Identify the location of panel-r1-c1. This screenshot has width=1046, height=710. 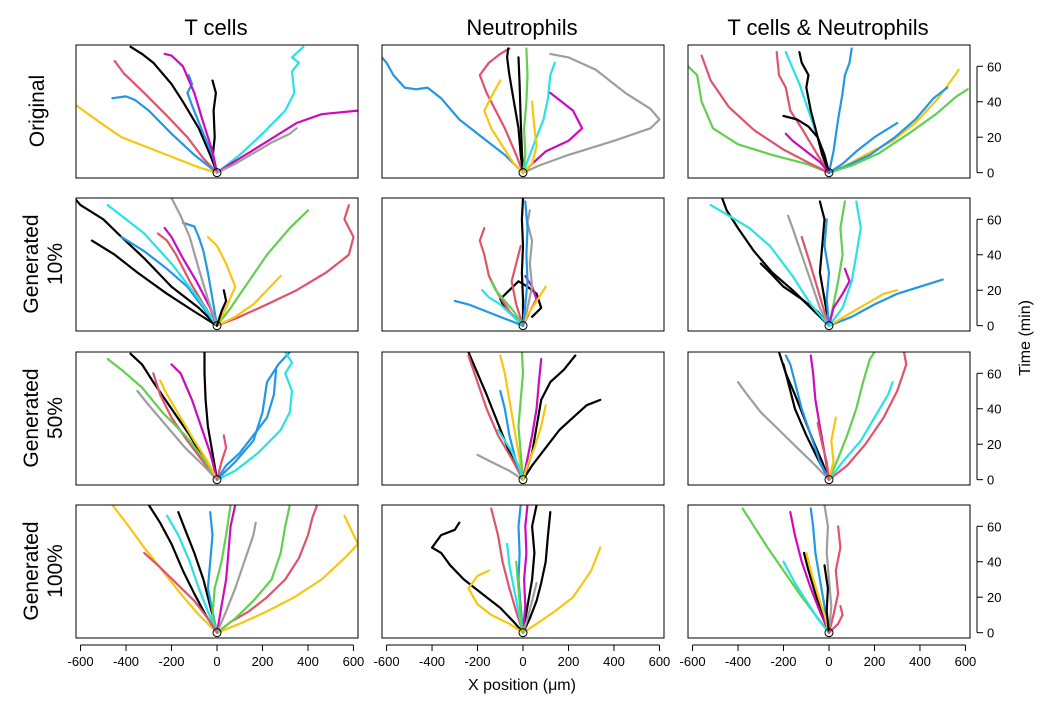
(523, 264).